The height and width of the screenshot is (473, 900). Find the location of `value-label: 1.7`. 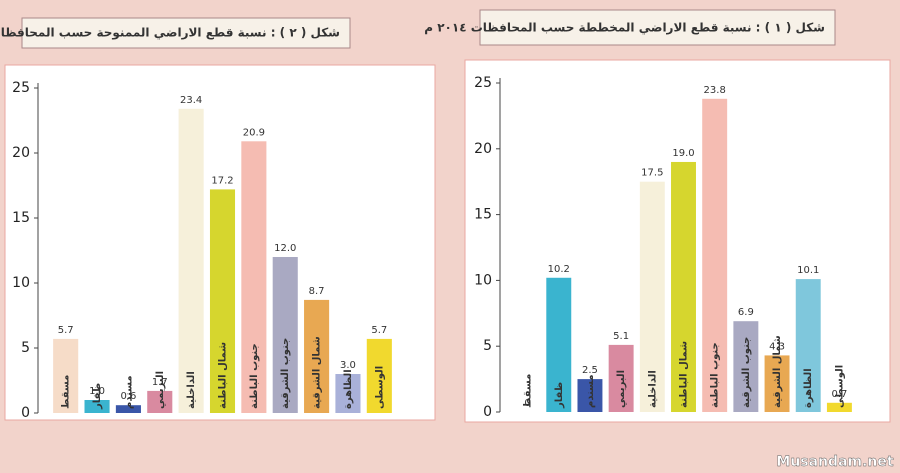

value-label: 1.7 is located at coordinates (160, 382).